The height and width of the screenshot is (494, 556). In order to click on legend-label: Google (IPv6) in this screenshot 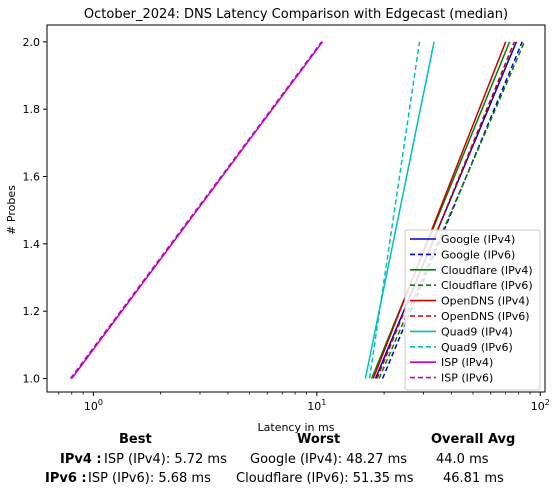, I will do `click(478, 254)`.